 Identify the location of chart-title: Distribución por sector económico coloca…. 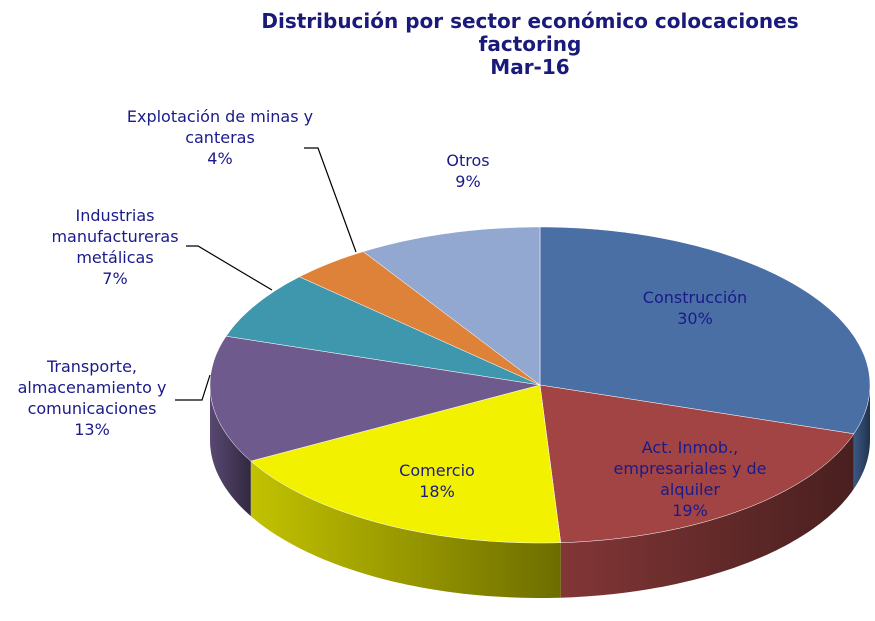
(530, 32).